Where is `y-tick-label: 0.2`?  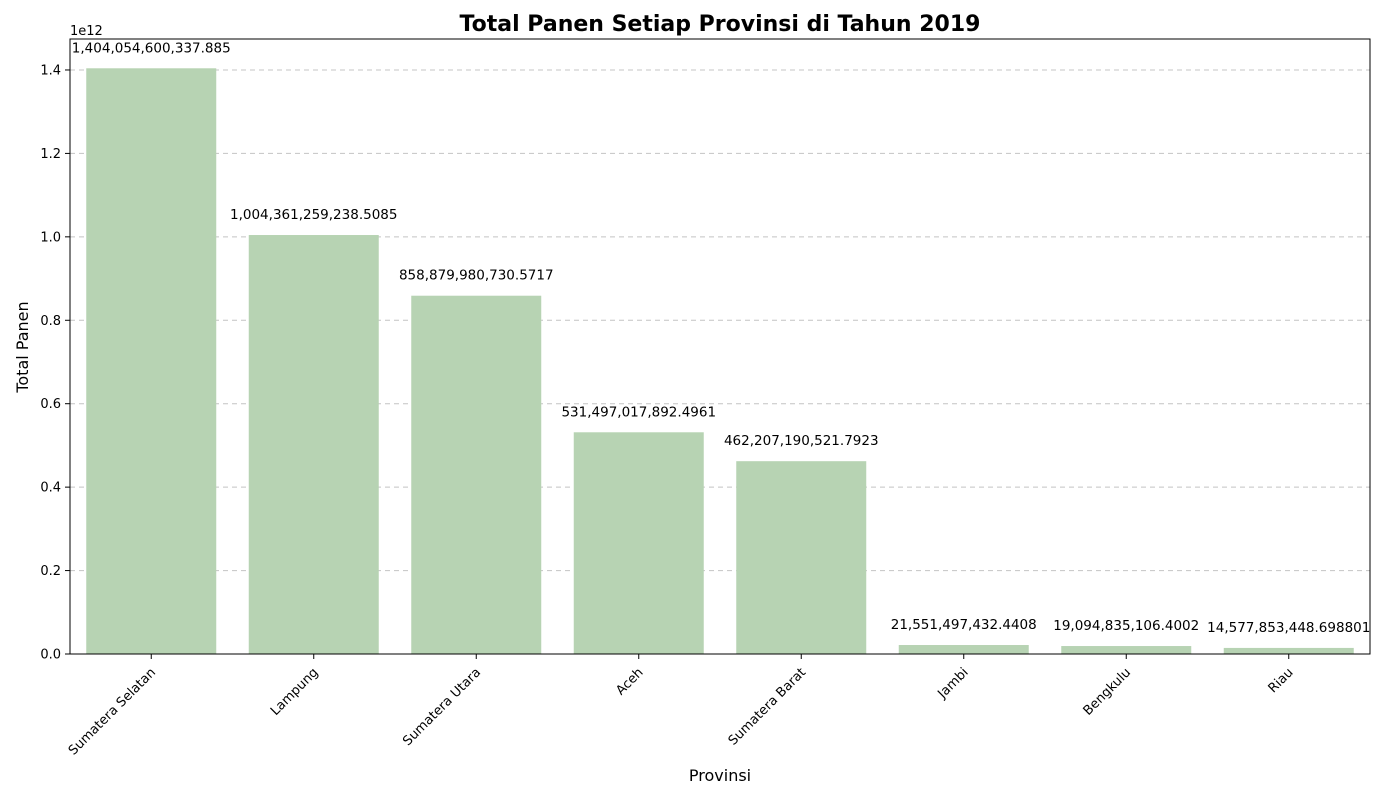
y-tick-label: 0.2 is located at coordinates (50, 571).